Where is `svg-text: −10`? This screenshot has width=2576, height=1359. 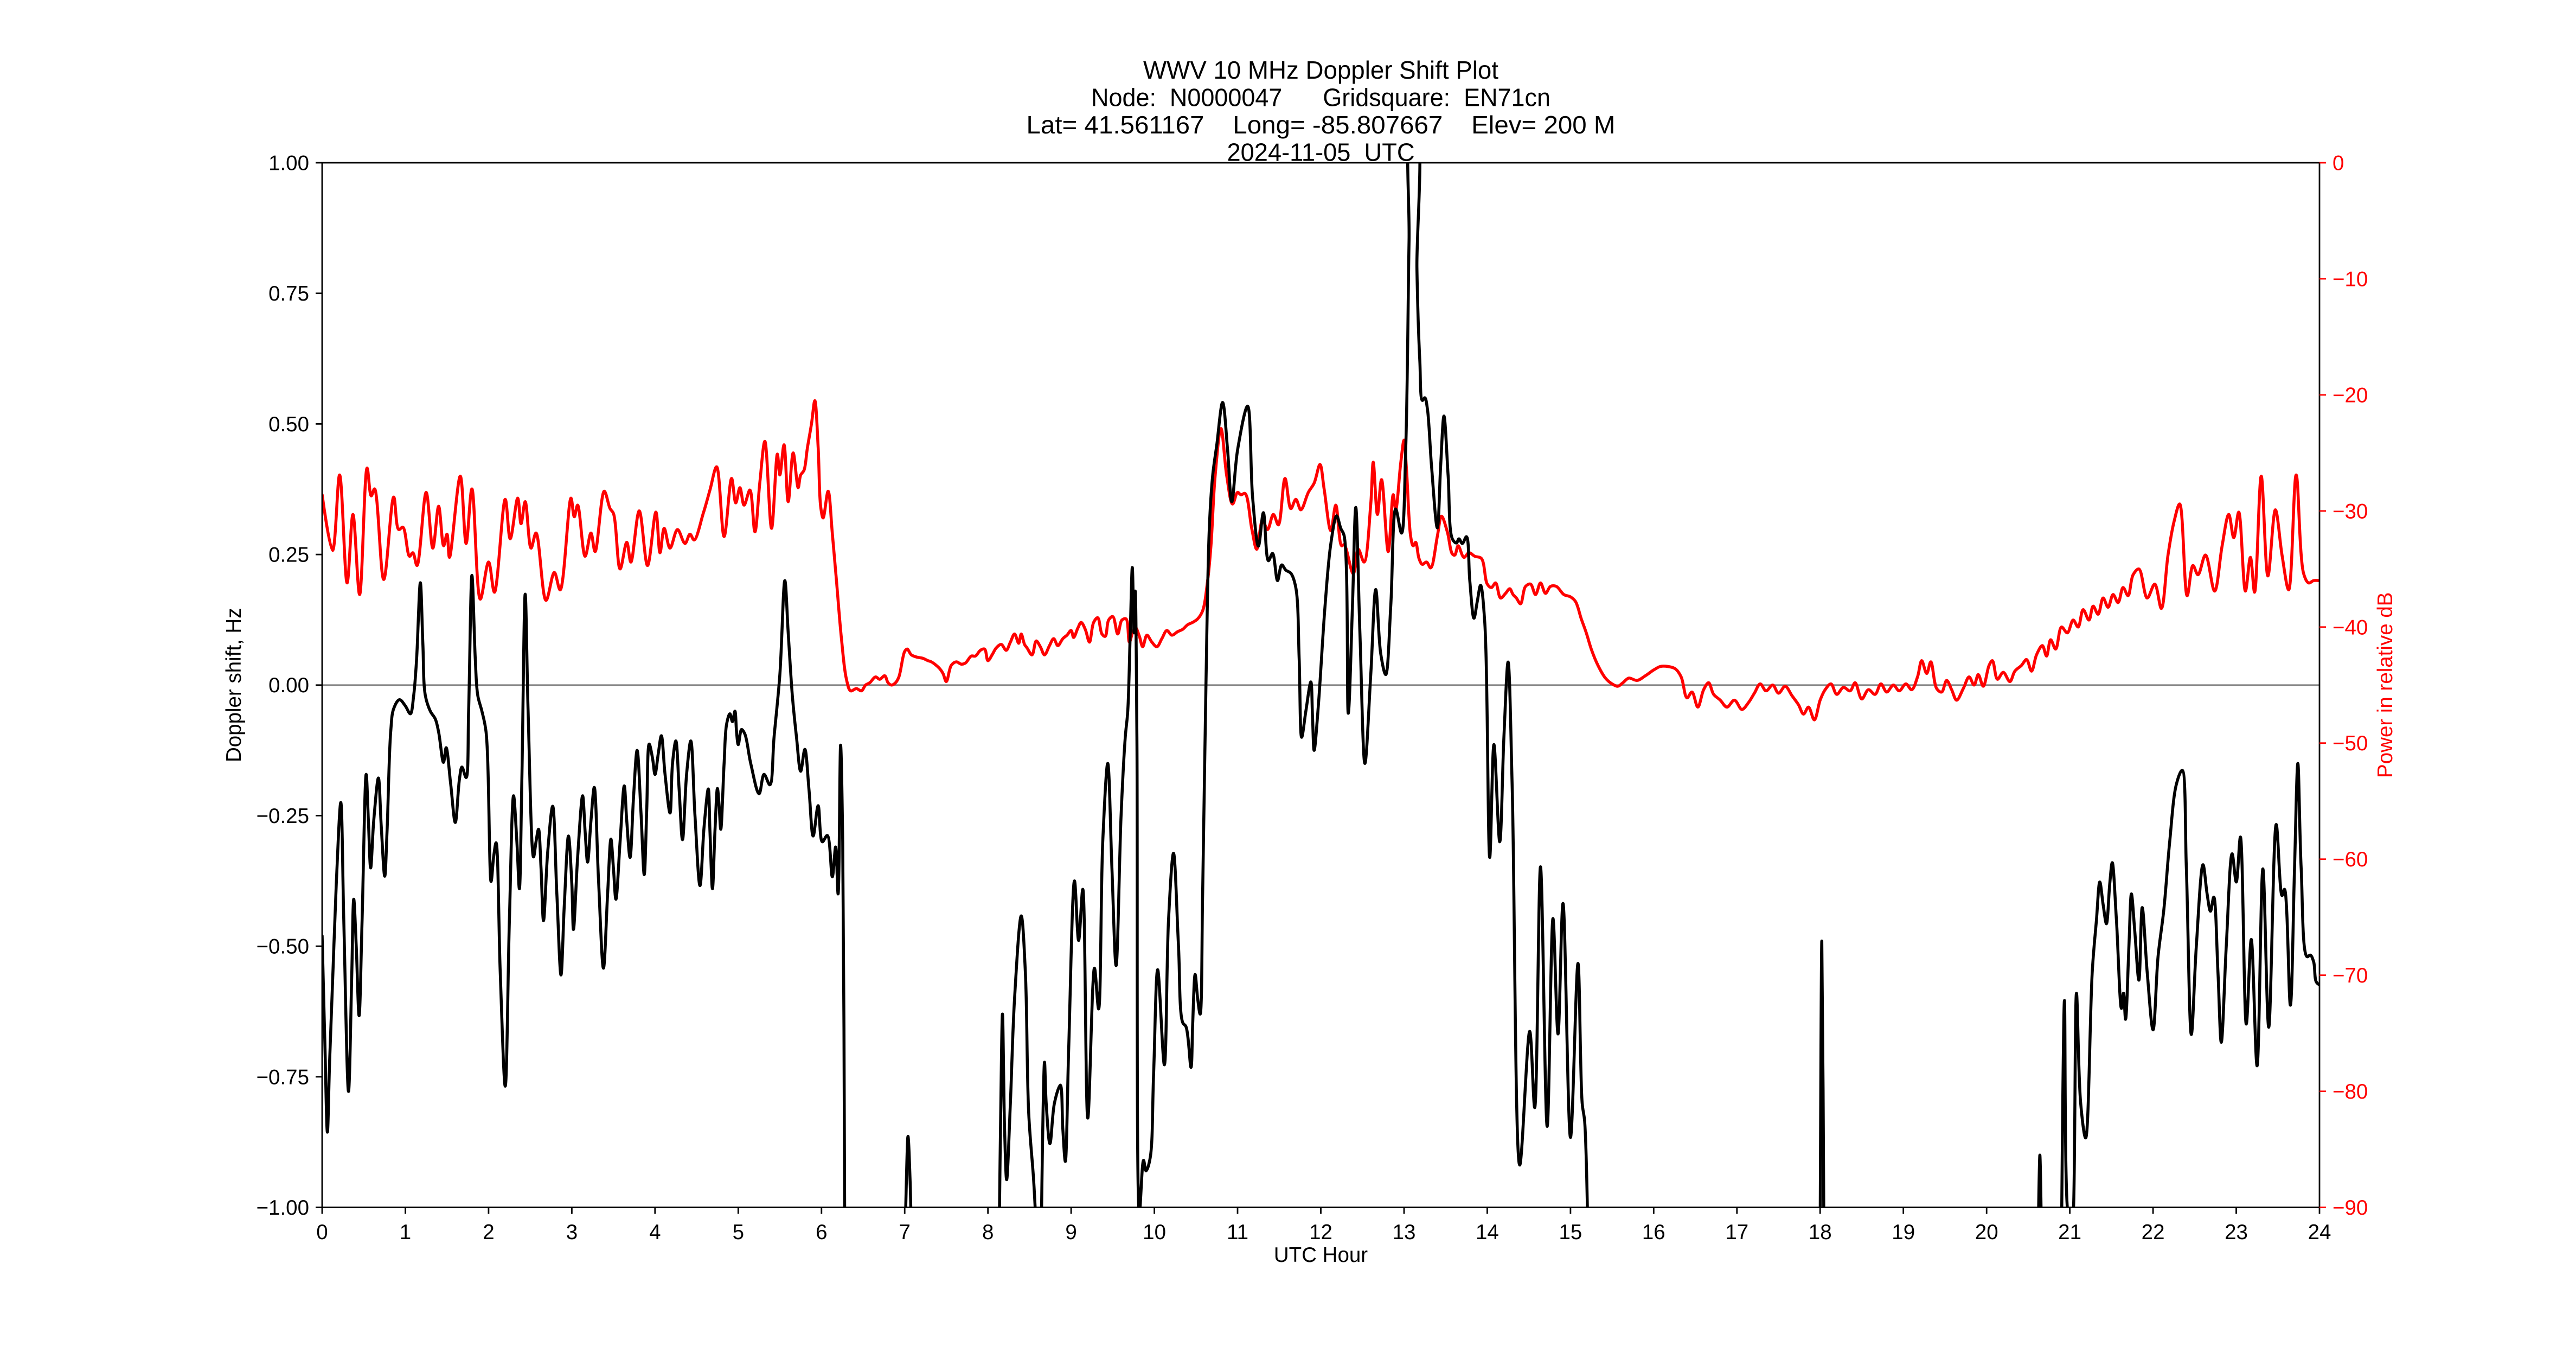 svg-text: −10 is located at coordinates (2351, 279).